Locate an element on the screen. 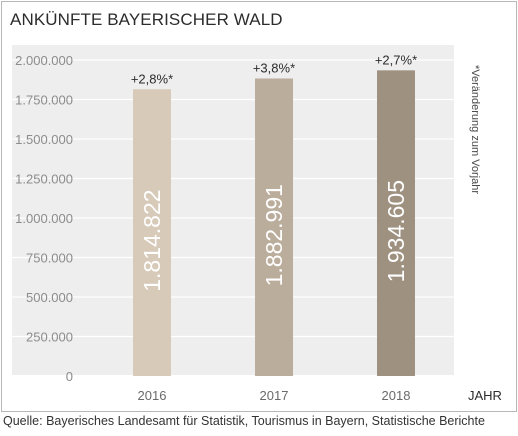 The height and width of the screenshot is (436, 518). bar-value-label: 1.882.991 is located at coordinates (274, 235).